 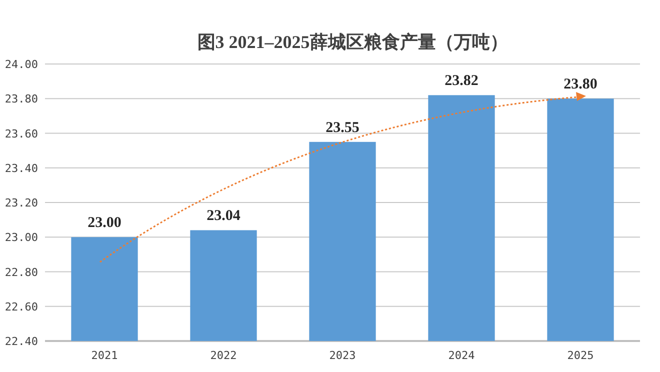 What do you see at coordinates (21, 99) in the screenshot?
I see `y-tick-label: 23.80` at bounding box center [21, 99].